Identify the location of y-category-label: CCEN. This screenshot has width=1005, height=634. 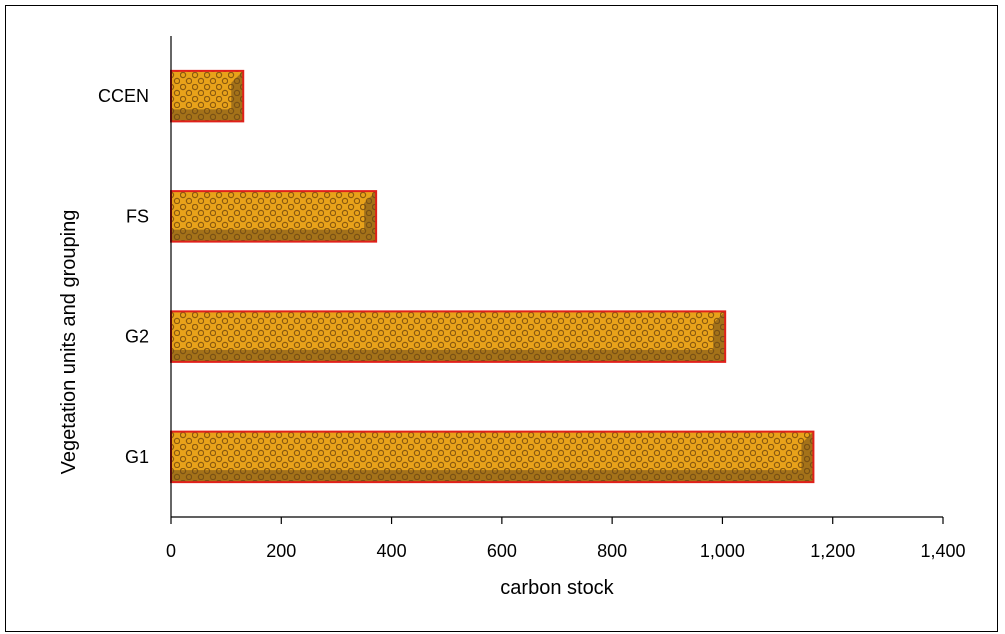
(123, 96).